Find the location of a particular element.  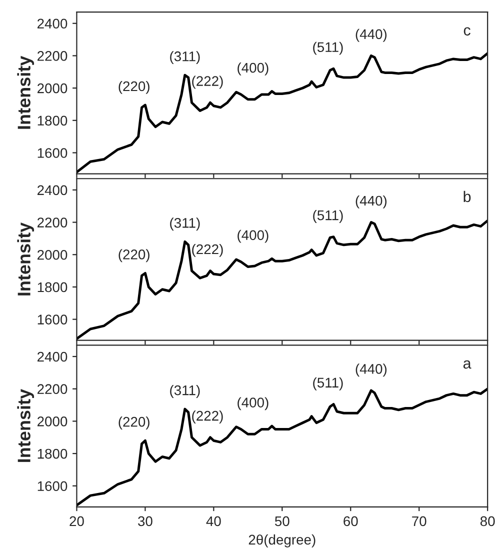

x-tick-label: 60 is located at coordinates (351, 521).